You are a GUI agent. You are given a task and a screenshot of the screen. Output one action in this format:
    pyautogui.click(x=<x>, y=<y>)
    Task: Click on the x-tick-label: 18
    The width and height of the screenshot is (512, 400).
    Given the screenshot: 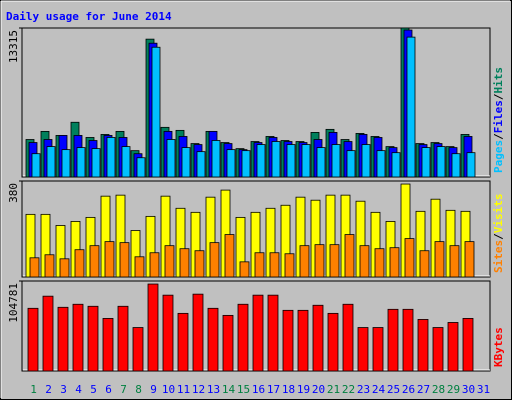 What is the action you would take?
    pyautogui.click(x=288, y=389)
    